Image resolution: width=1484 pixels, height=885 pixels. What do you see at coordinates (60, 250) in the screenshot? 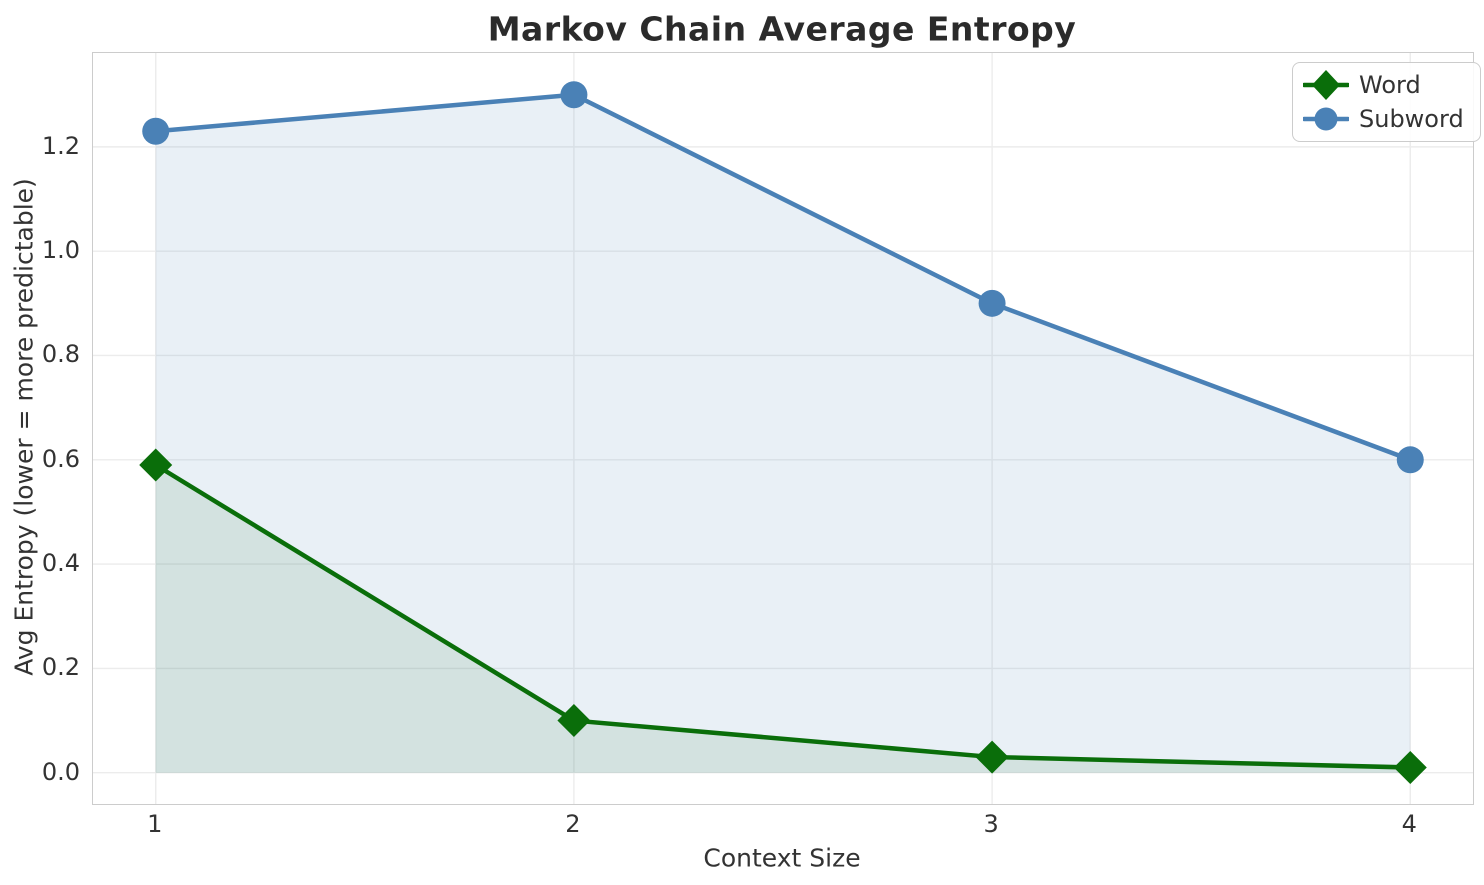
I see `y-tick-label: 1.0` at bounding box center [60, 250].